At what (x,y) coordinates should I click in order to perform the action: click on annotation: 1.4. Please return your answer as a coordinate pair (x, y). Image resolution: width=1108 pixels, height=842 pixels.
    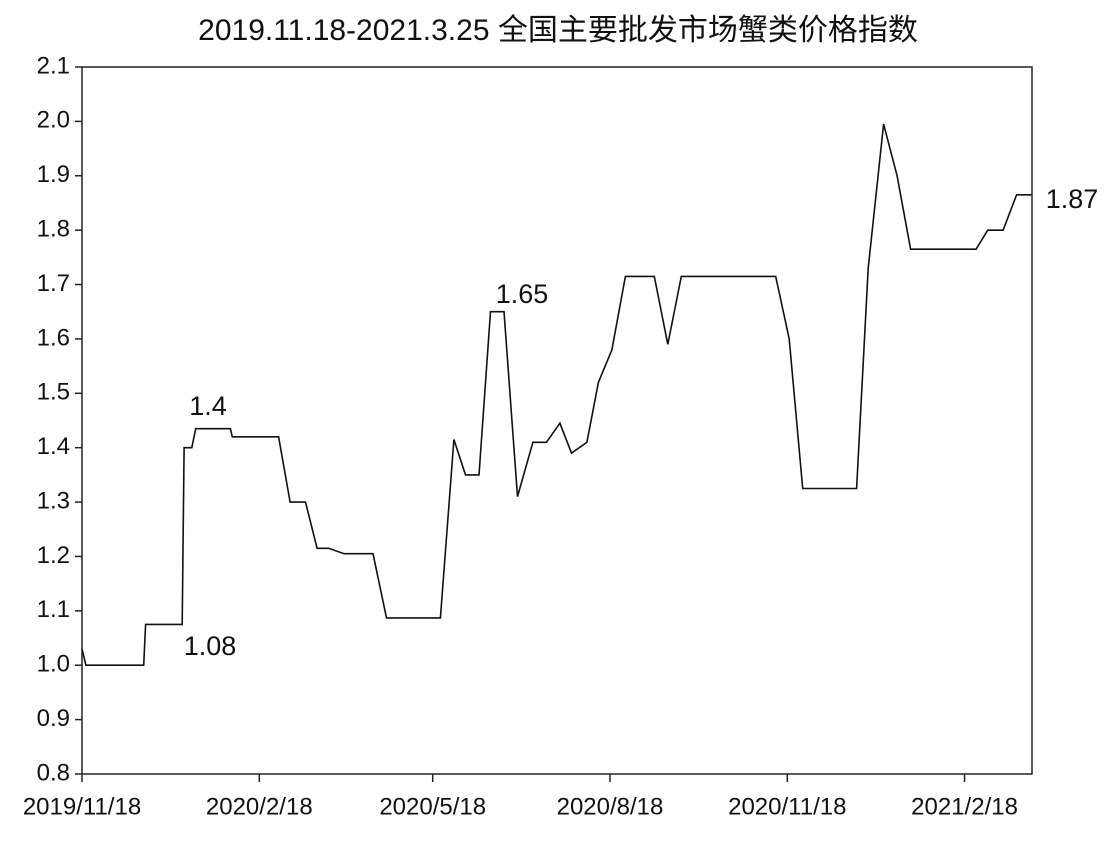
    Looking at the image, I should click on (208, 406).